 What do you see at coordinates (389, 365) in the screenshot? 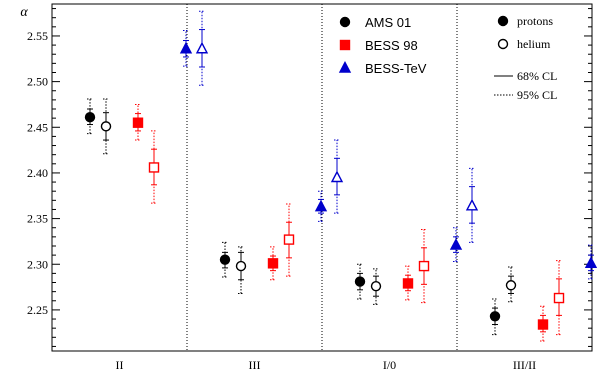
I see `category-label: I/0` at bounding box center [389, 365].